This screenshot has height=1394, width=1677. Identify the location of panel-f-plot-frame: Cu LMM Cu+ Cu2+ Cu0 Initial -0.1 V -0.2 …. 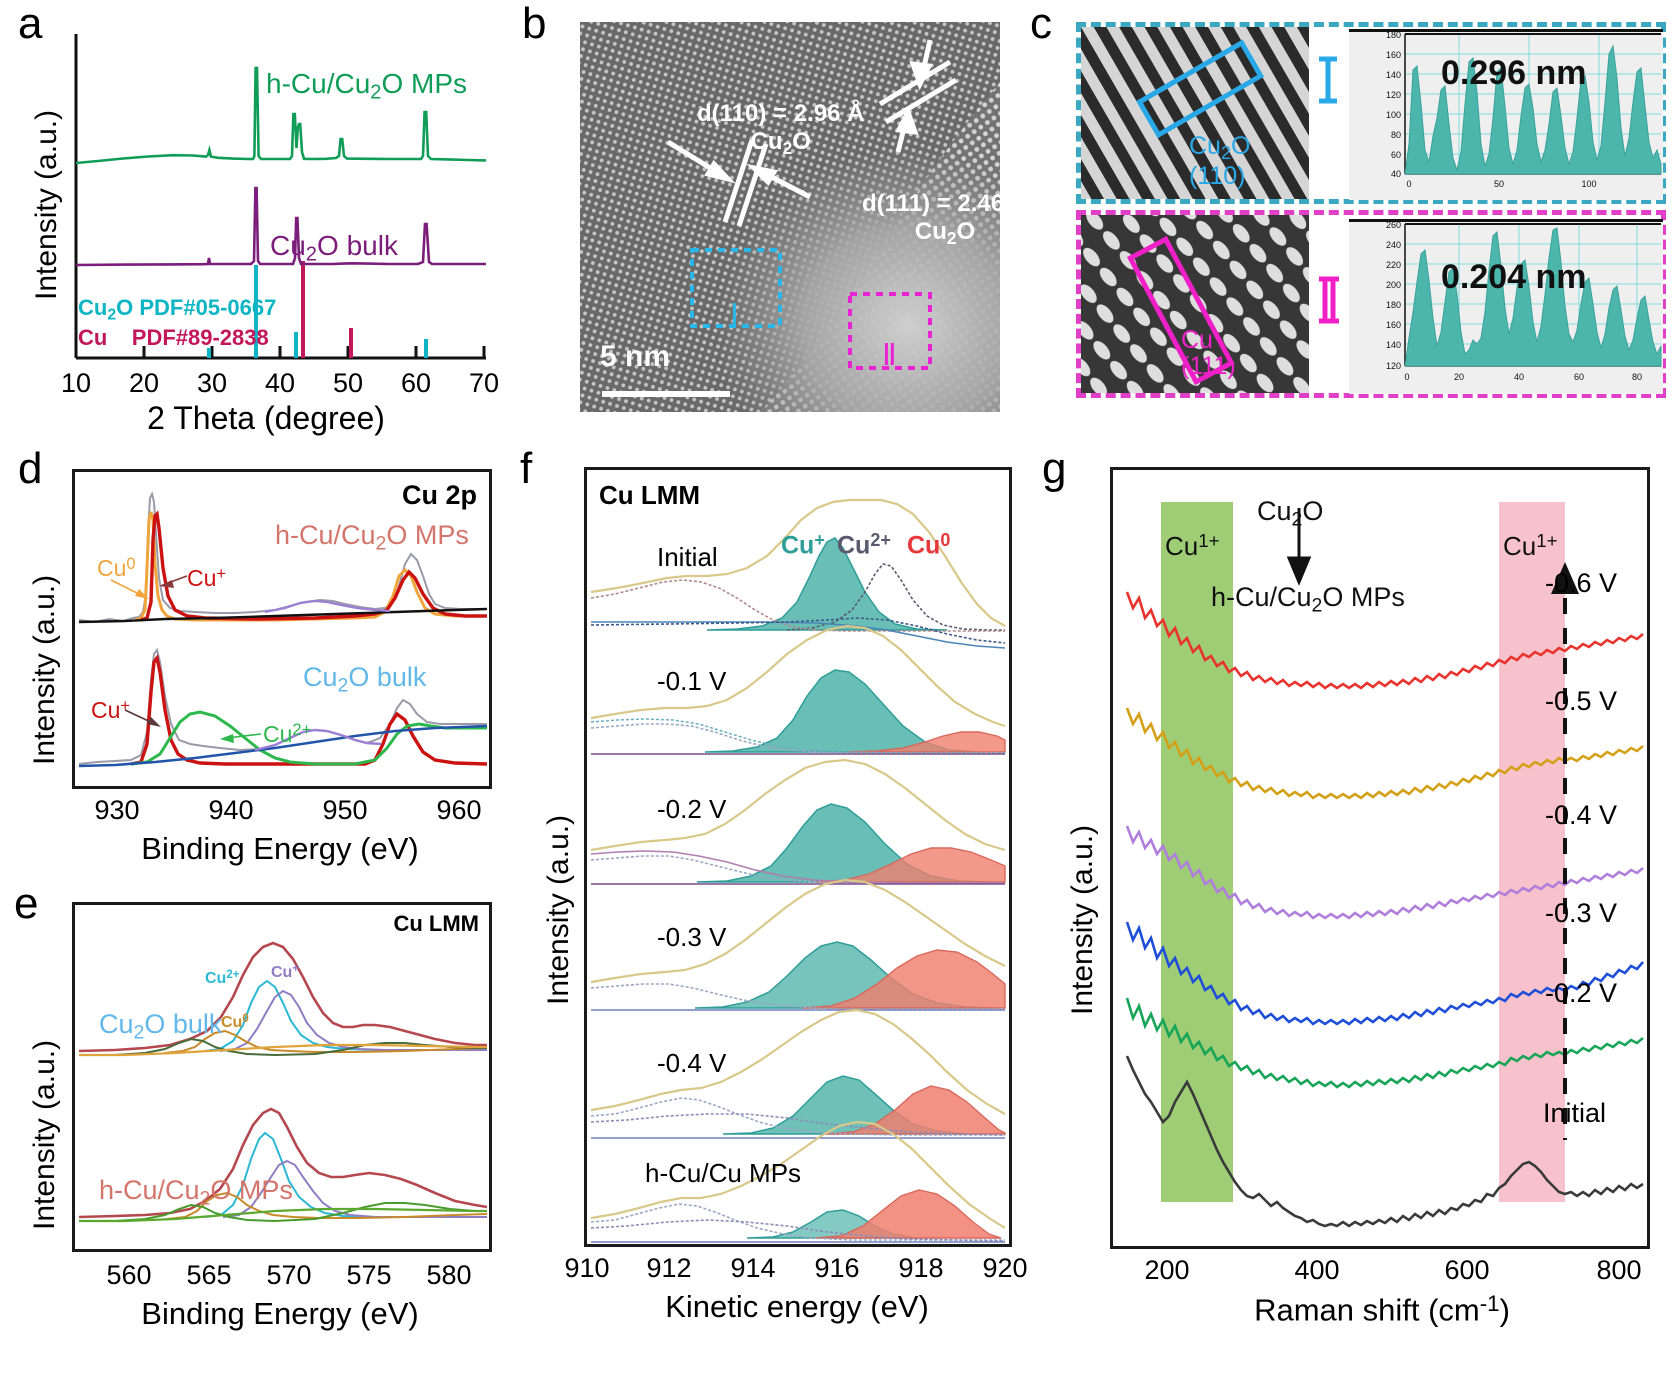
(798, 857).